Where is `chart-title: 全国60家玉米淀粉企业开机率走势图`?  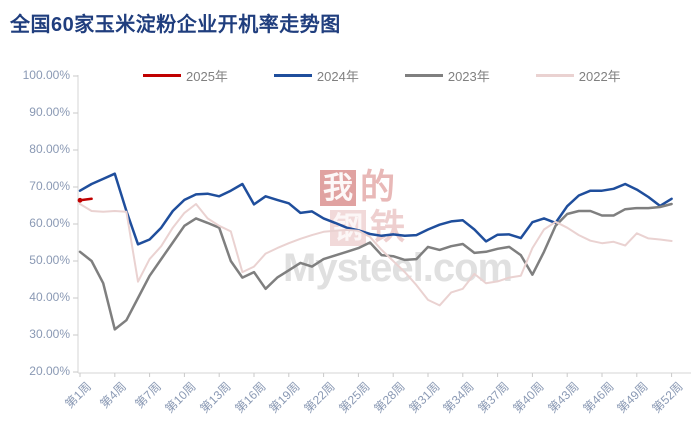
chart-title: 全国60家玉米淀粉企业开机率走势图 is located at coordinates (175, 25).